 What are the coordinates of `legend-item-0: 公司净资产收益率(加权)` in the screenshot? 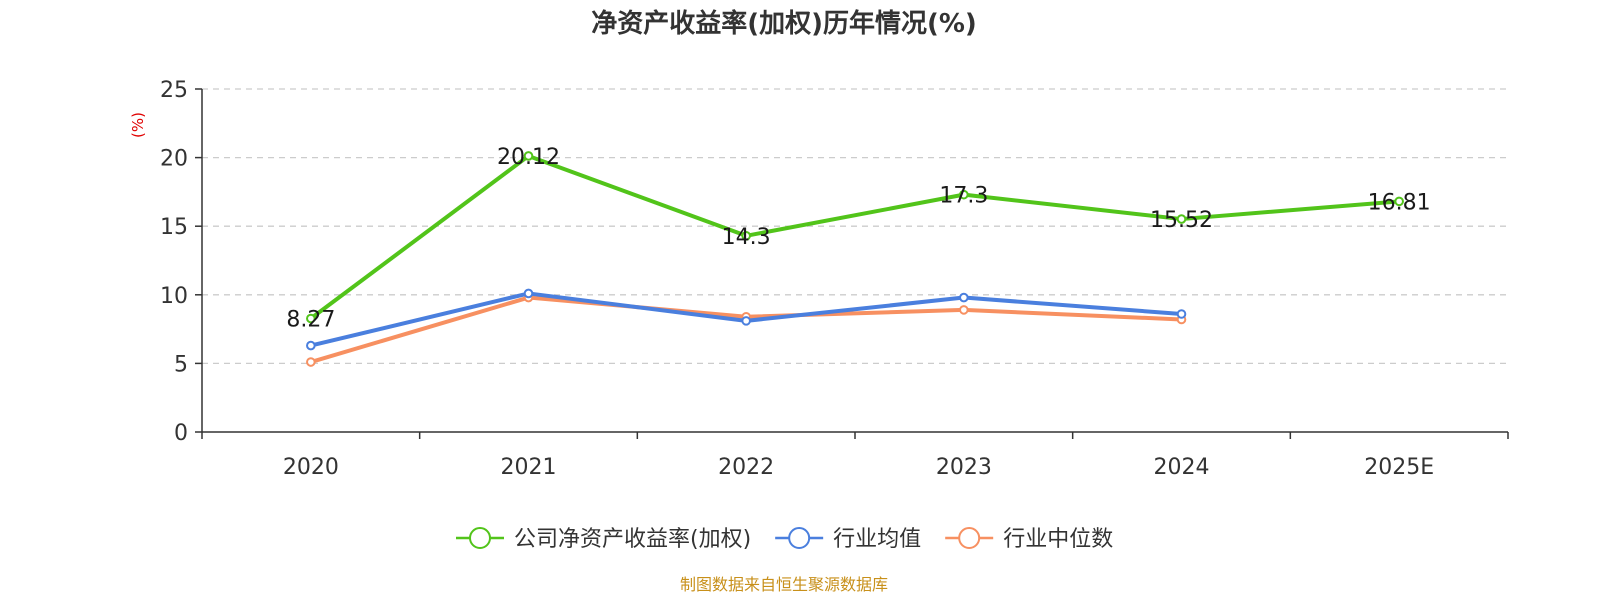 It's located at (603, 539).